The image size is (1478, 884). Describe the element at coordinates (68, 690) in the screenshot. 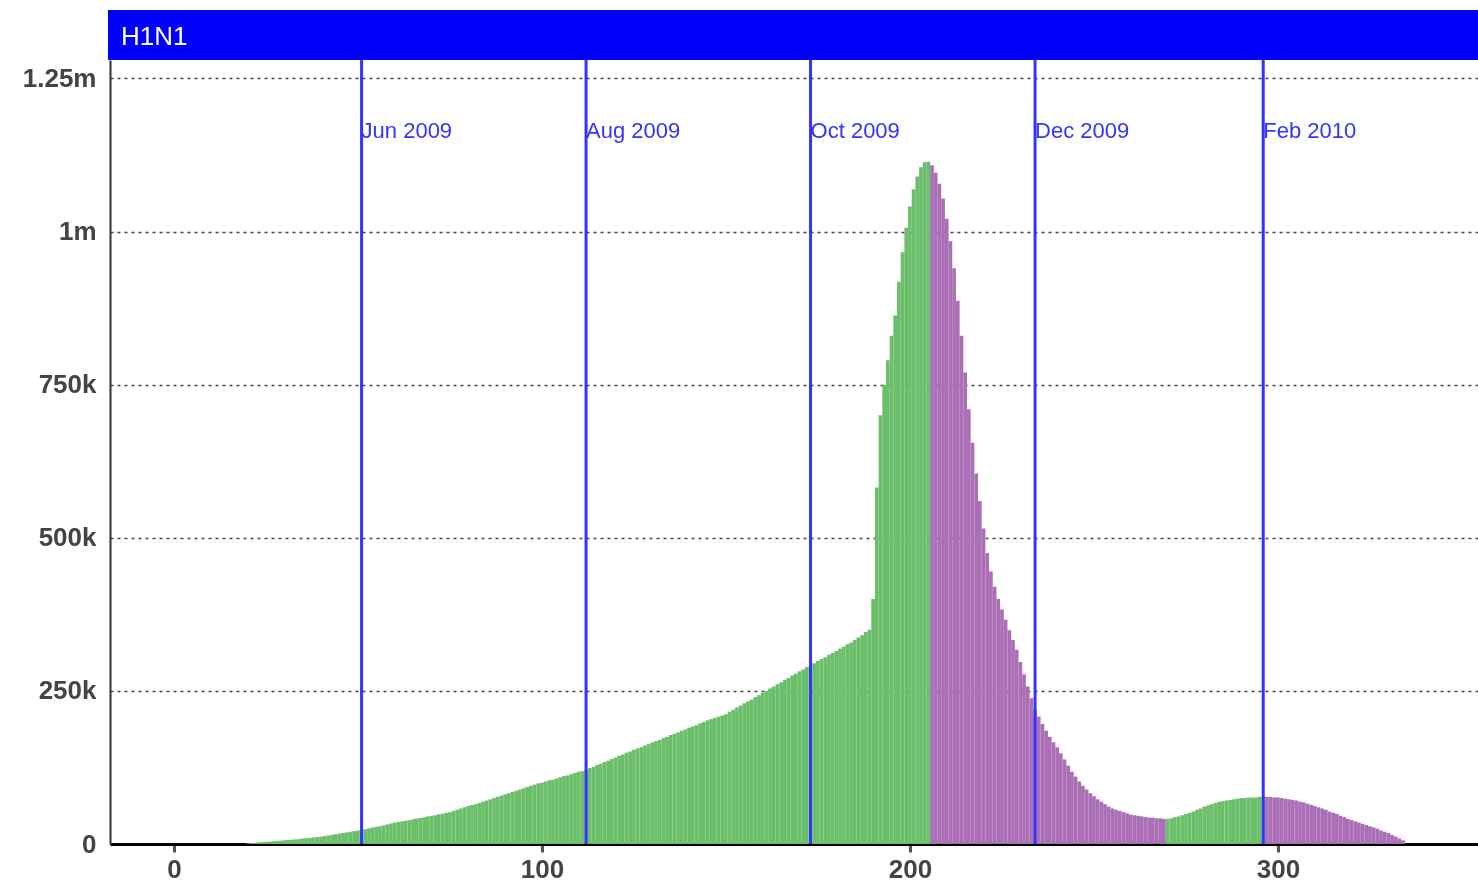

I see `y-tick-label: 250k` at that location.